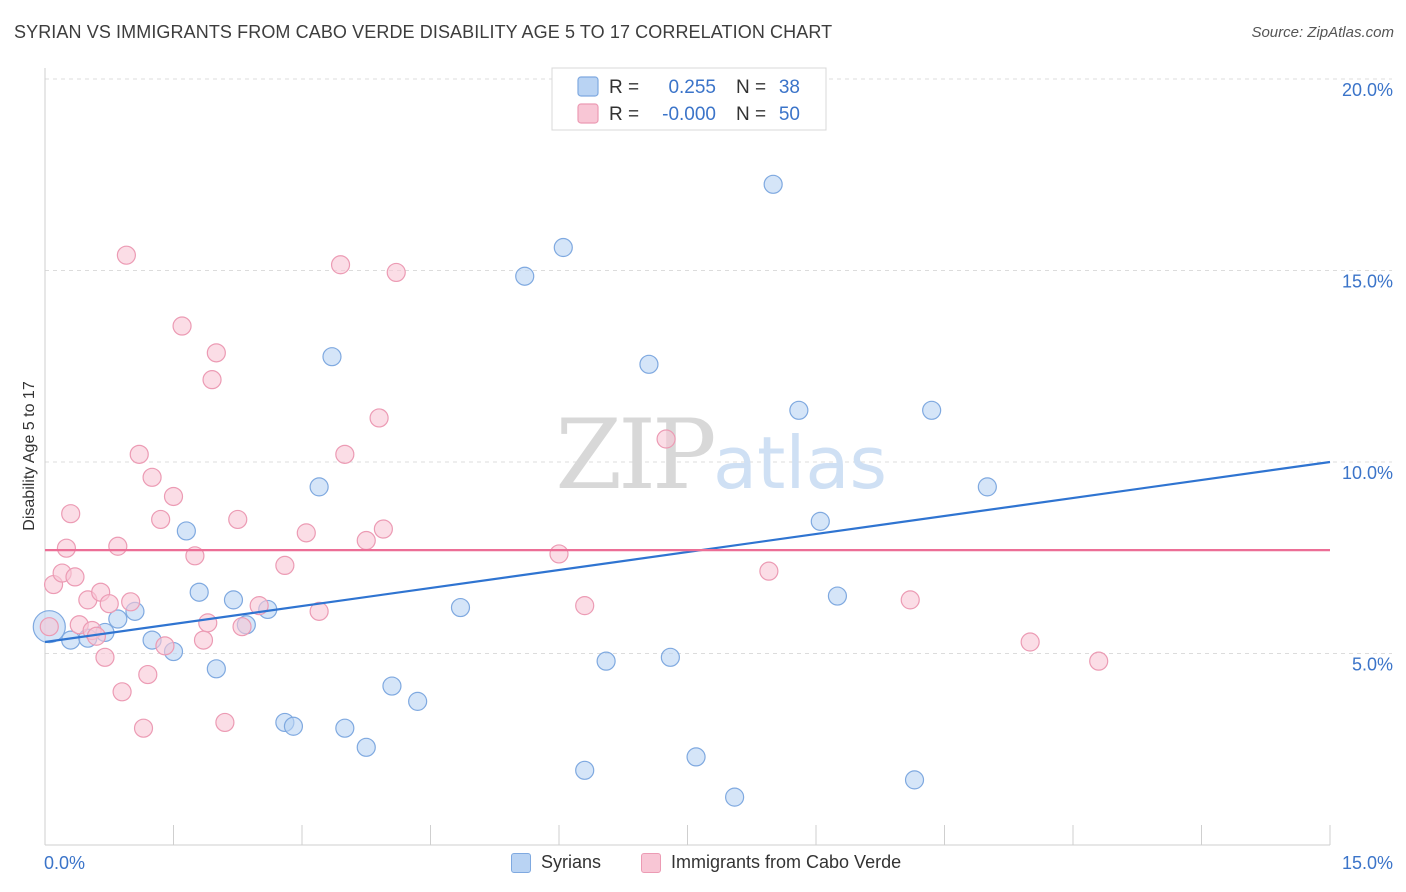 This screenshot has height=892, width=1406. I want to click on series-legend: Syrians Immigrants from Cabo Verde, so click(703, 864).